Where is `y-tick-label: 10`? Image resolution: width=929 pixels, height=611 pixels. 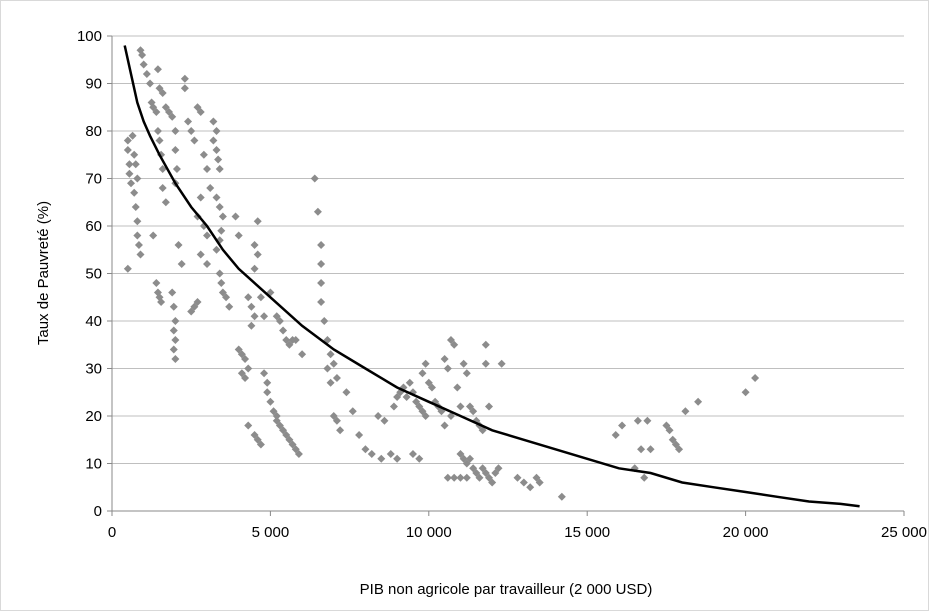 y-tick-label: 10 is located at coordinates (93, 464).